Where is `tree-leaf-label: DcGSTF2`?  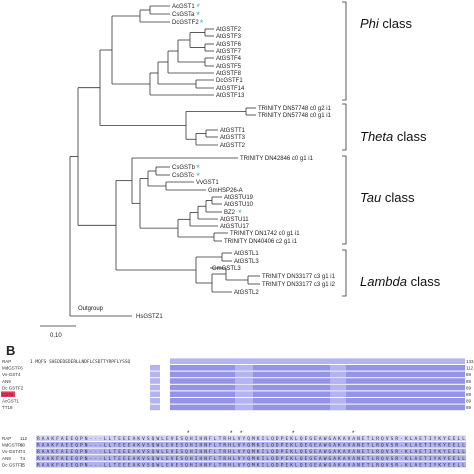
tree-leaf-label: DcGSTF2 is located at coordinates (185, 23).